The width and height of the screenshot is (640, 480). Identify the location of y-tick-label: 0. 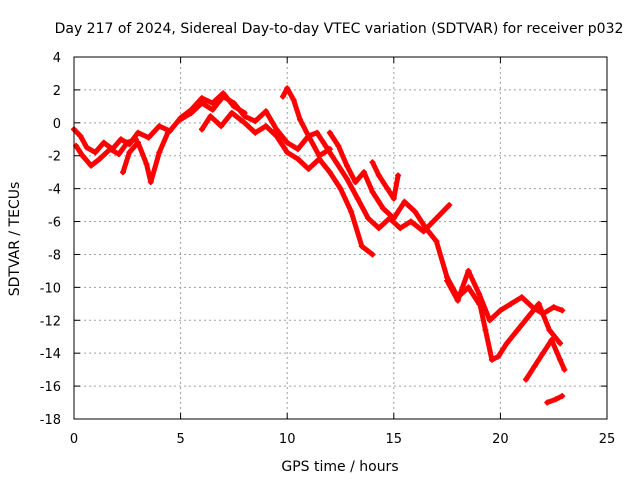
(57, 124).